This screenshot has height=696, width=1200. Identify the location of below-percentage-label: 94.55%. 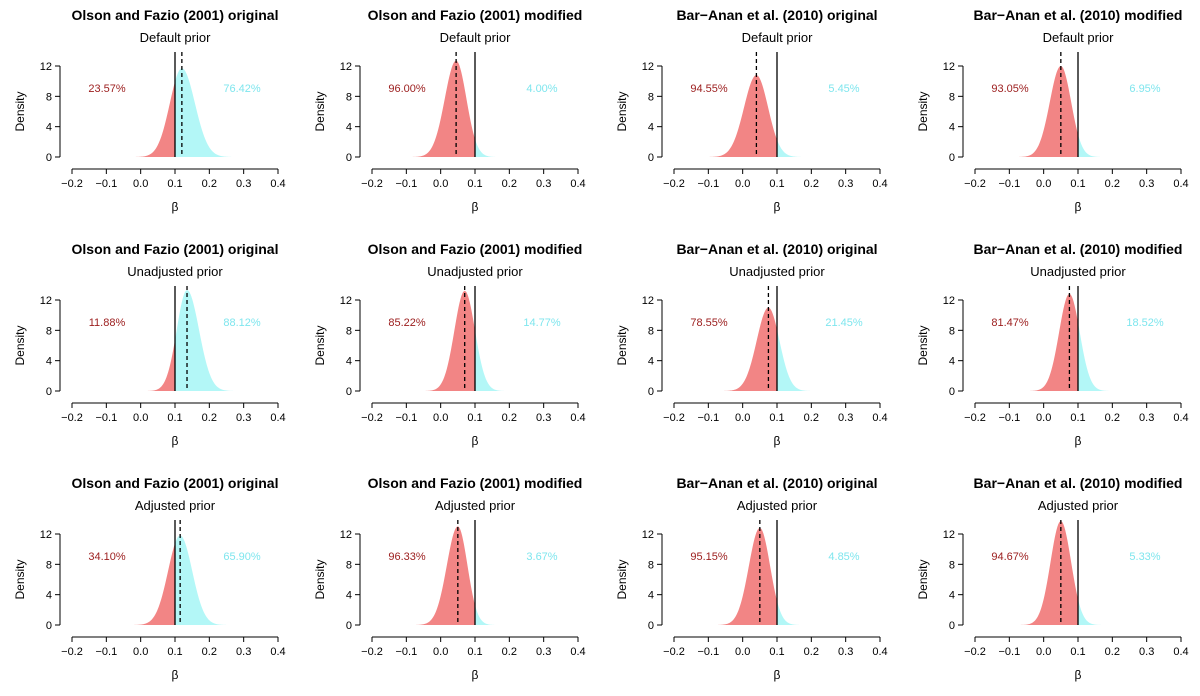
(709, 89).